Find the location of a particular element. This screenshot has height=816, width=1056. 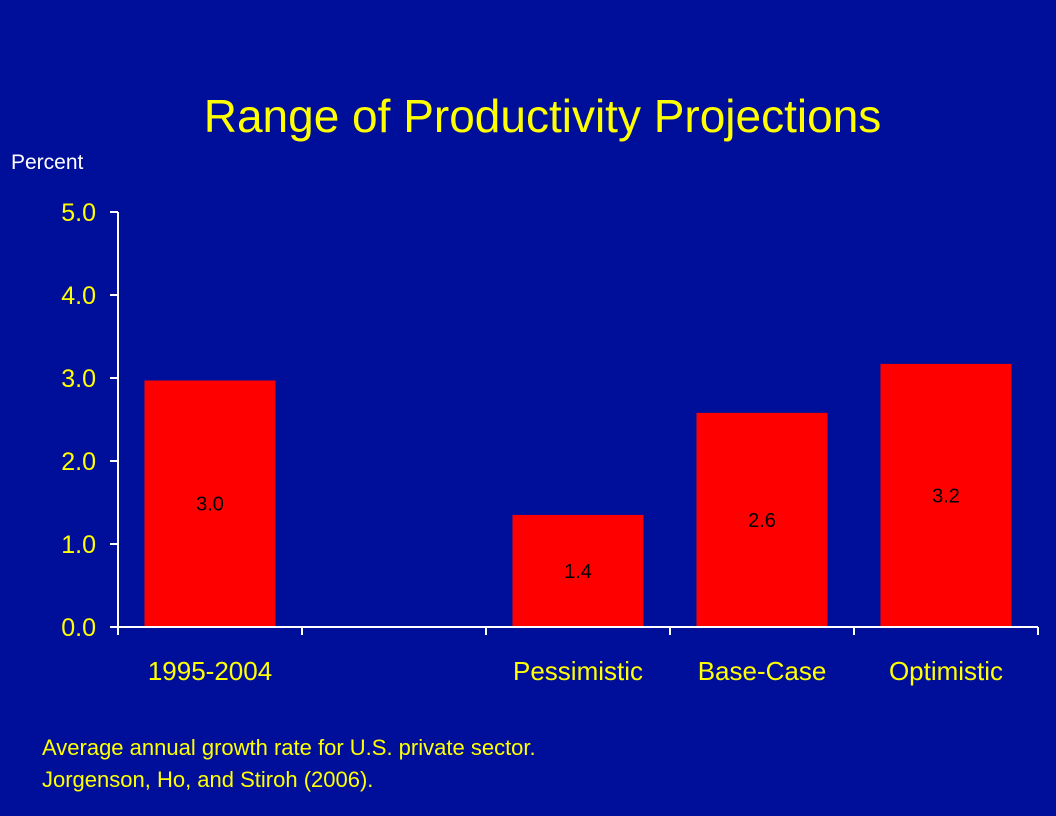

y-tick-label: 5.0 is located at coordinates (78, 213).